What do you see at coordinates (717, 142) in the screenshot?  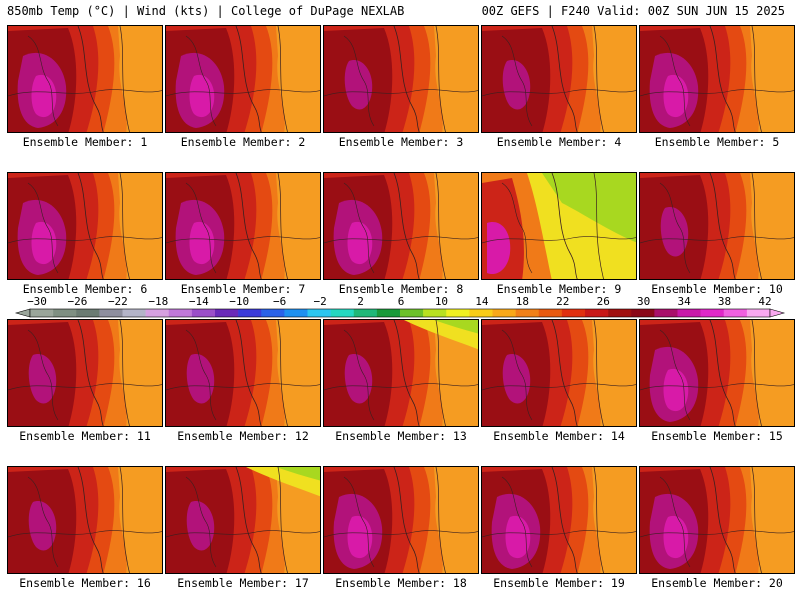 I see `ensemble-member-label: Ensemble Member: 5` at bounding box center [717, 142].